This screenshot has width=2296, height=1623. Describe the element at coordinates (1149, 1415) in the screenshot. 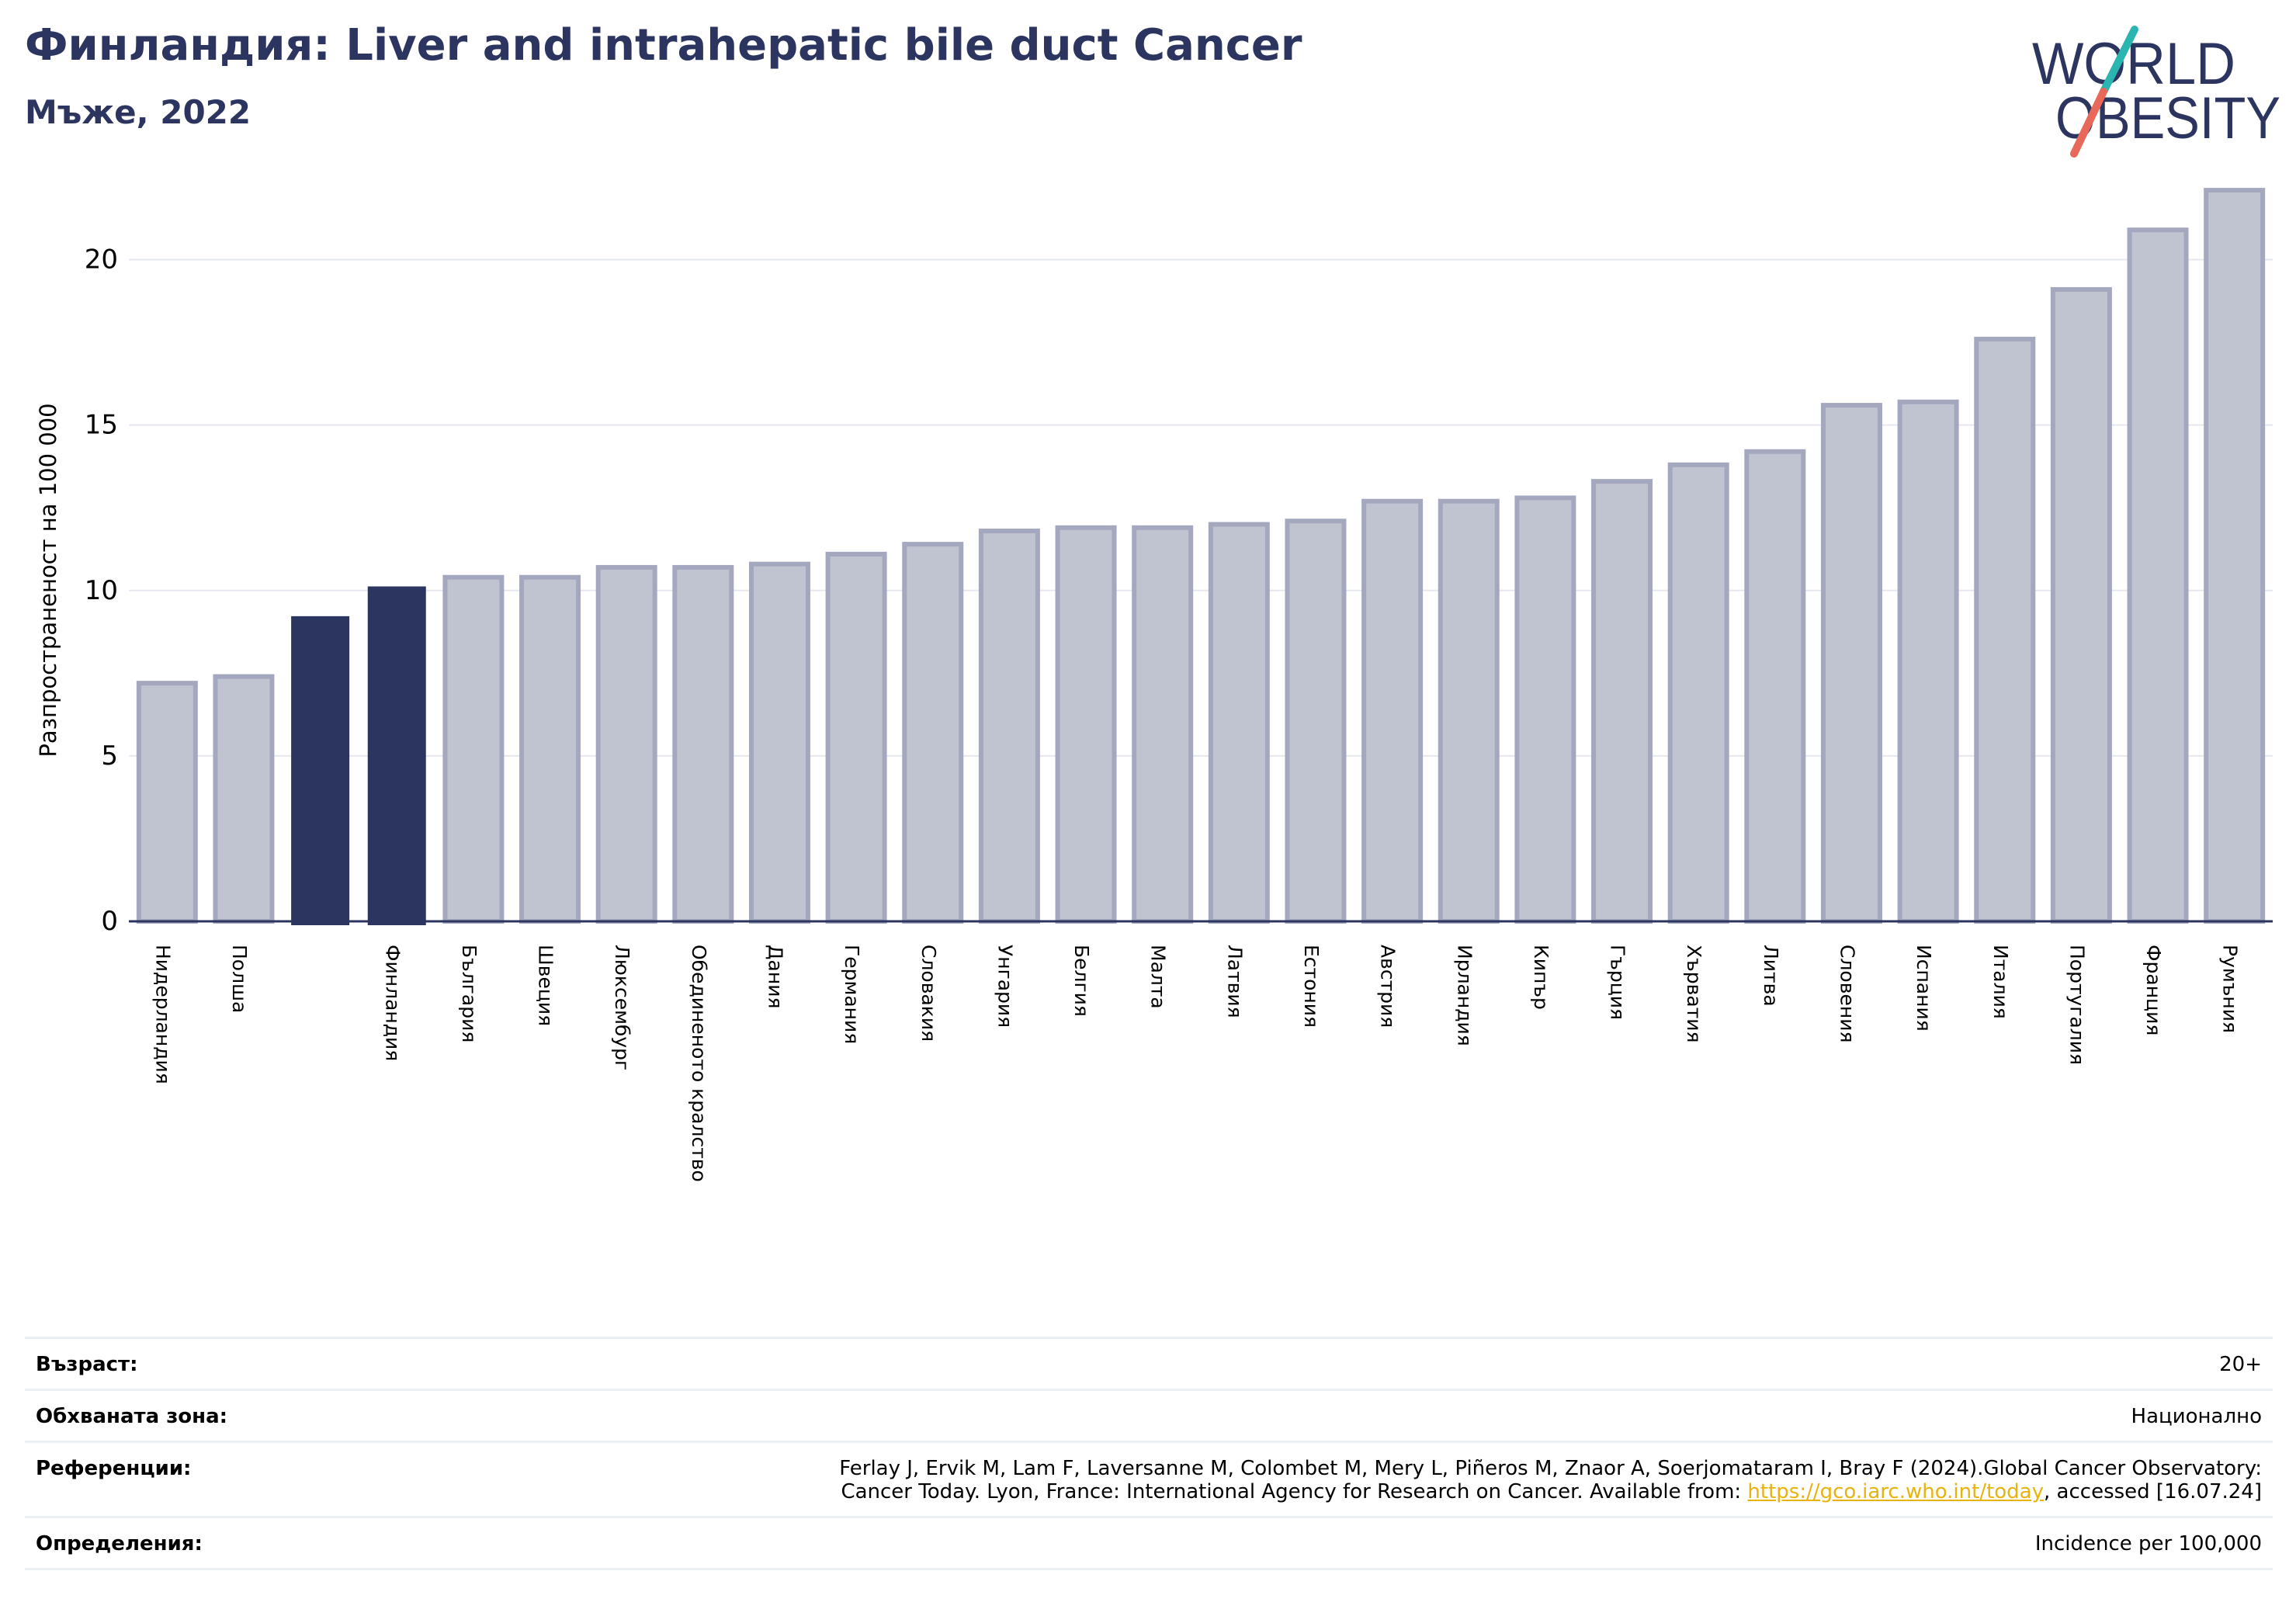

I see `info-row-area: Обхваната зона: Национално` at that location.